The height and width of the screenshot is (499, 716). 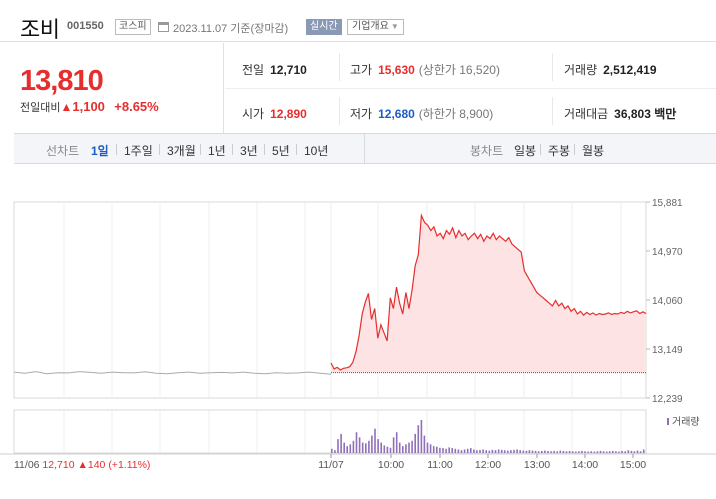 I want to click on today-area, so click(x=488, y=294).